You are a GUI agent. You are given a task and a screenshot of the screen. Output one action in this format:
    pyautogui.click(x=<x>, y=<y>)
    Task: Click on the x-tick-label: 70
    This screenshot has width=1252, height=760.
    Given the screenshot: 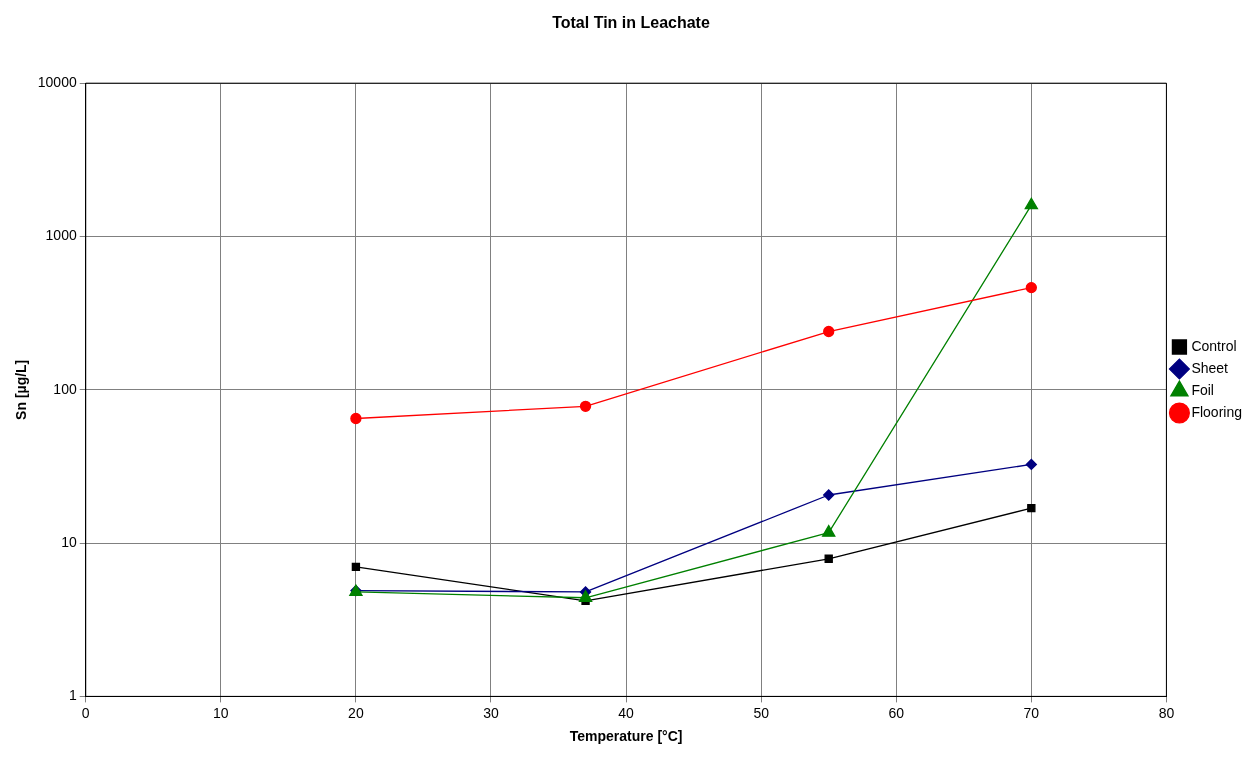 What is the action you would take?
    pyautogui.click(x=1031, y=712)
    